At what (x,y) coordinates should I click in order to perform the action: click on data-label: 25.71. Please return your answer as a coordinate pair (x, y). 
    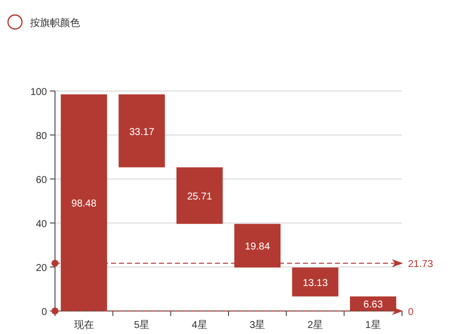
    Looking at the image, I should click on (200, 197).